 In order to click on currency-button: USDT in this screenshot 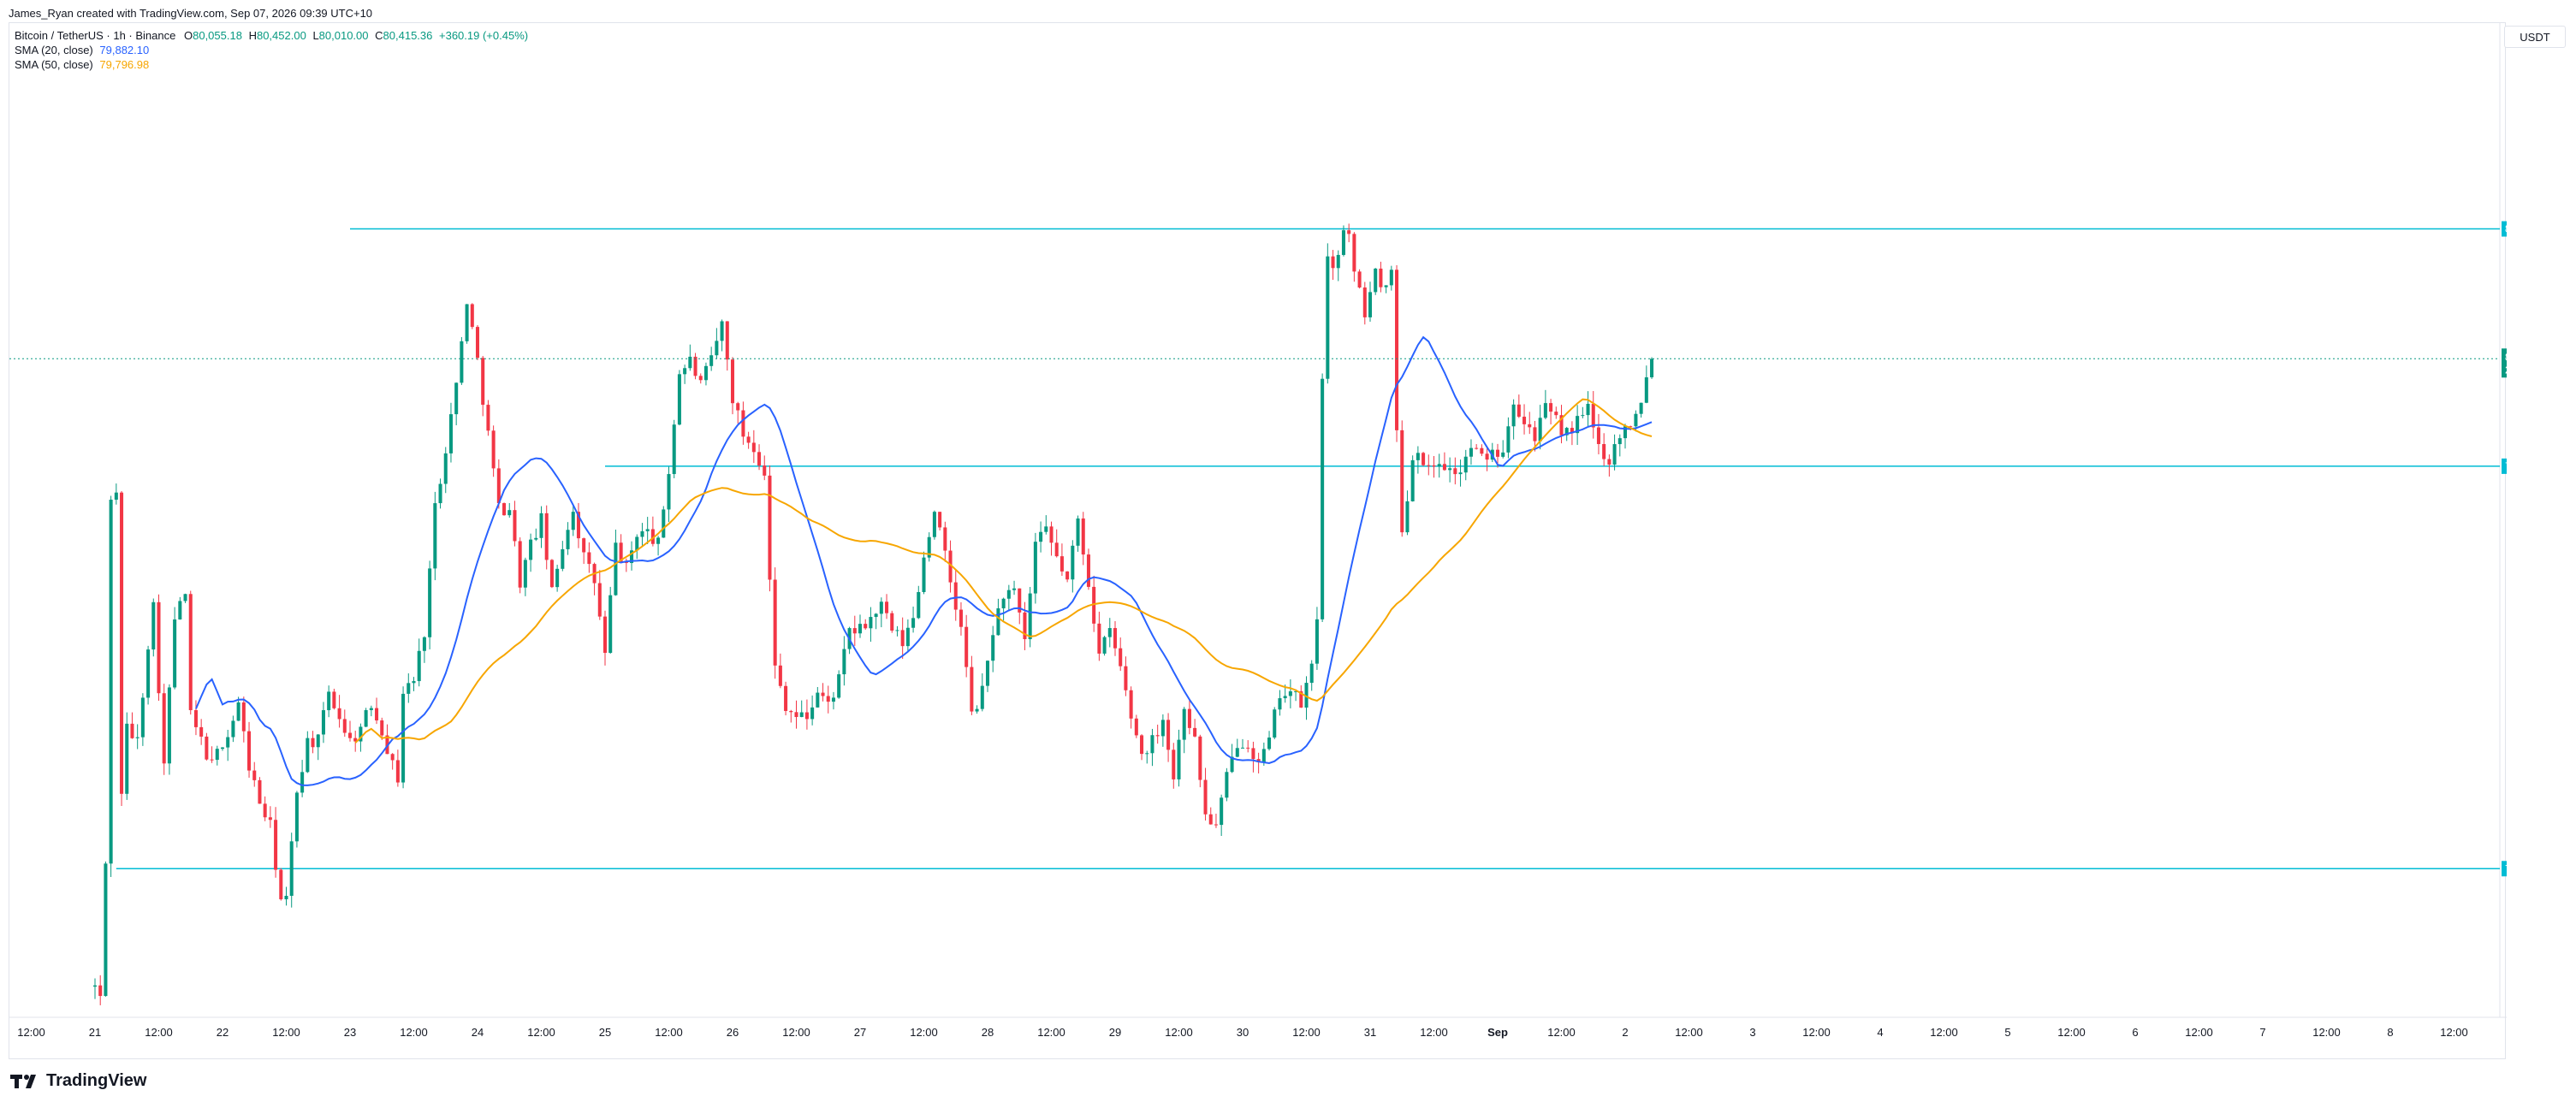, I will do `click(2535, 37)`.